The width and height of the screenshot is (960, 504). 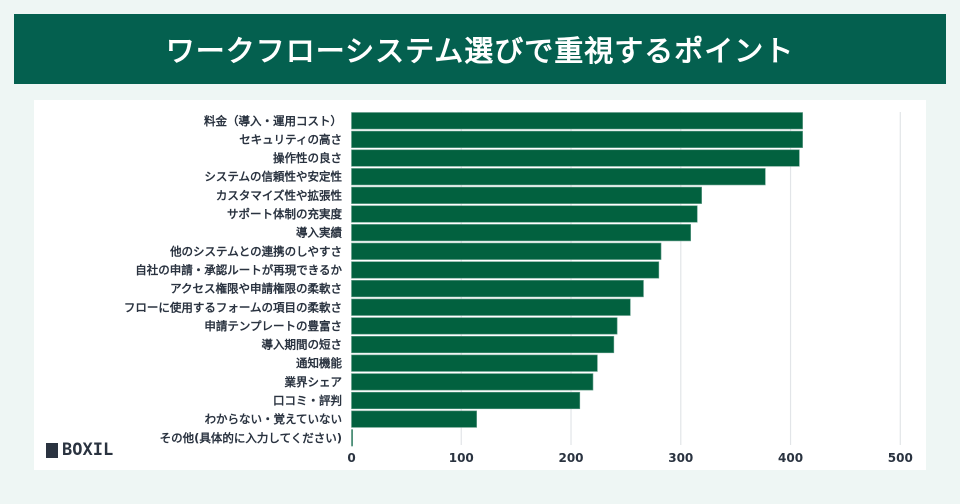 I want to click on category-label: わからない・覚えていない, so click(x=273, y=419).